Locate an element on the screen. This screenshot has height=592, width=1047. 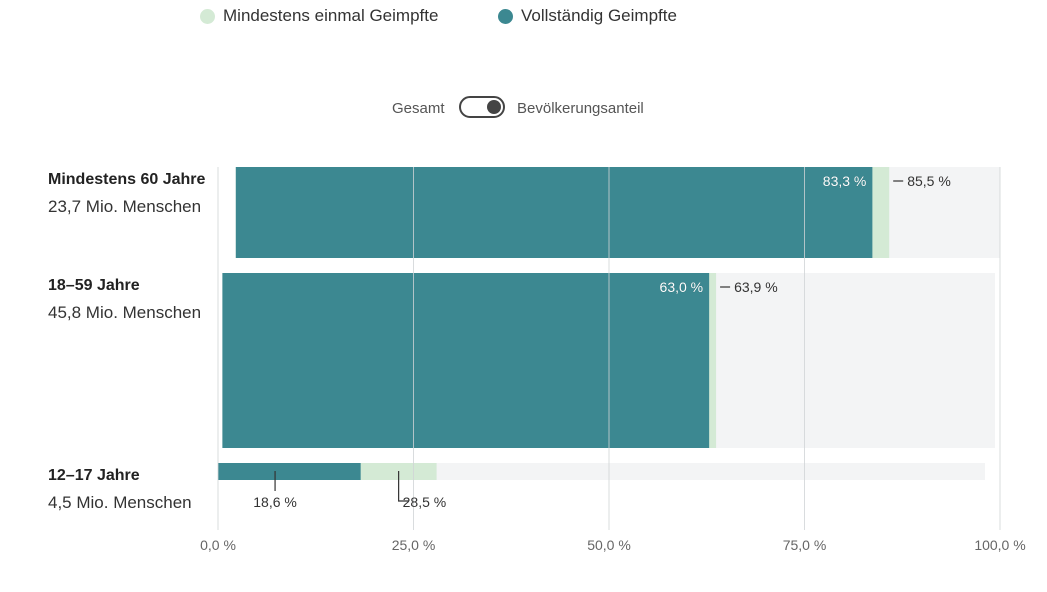
bar-fully-vaccinated-60plus is located at coordinates (554, 212).